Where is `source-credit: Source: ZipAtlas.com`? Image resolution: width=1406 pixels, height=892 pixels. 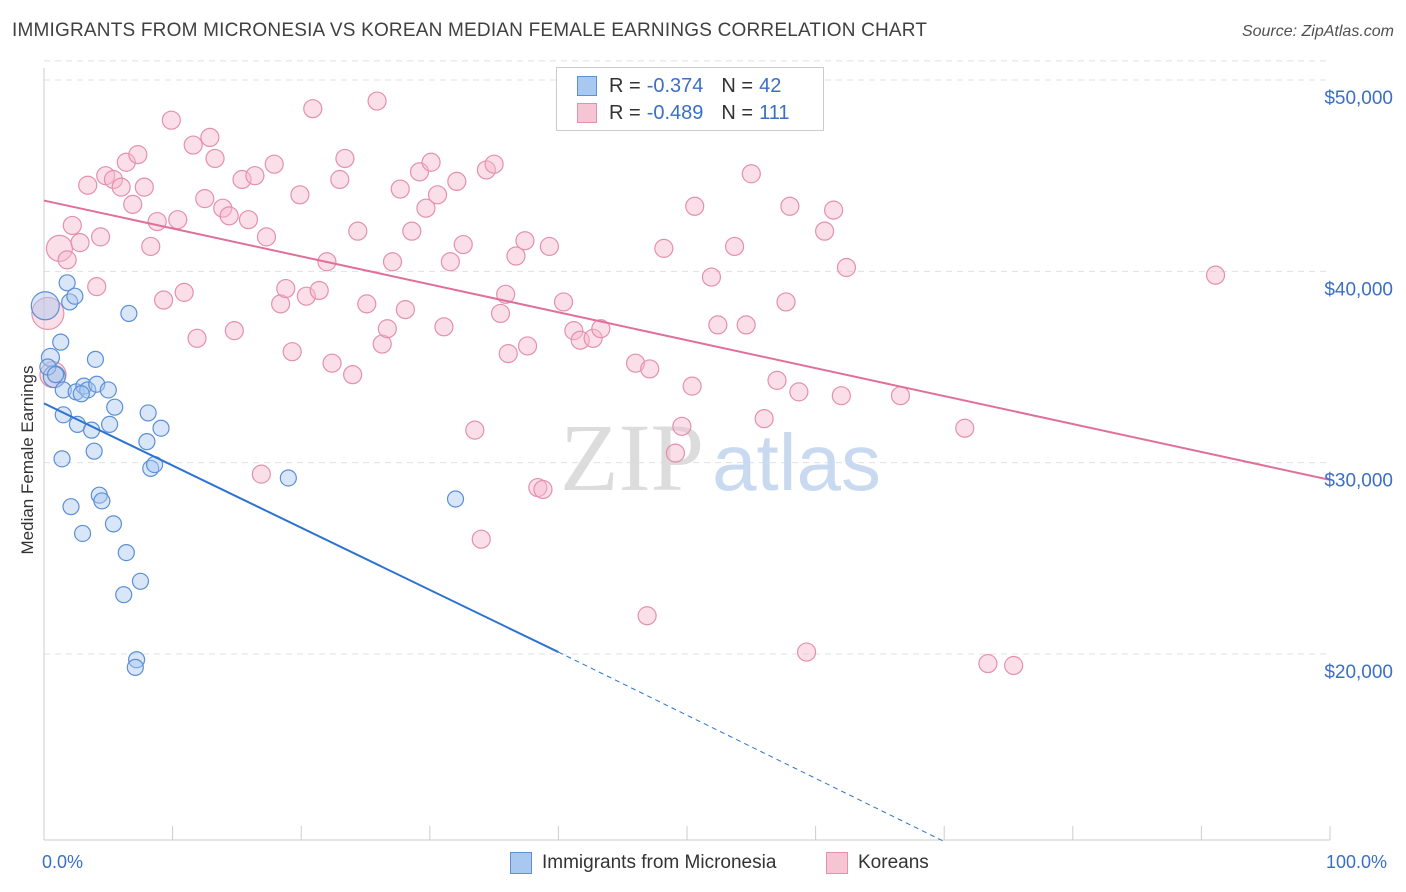
source-credit: Source: ZipAtlas.com is located at coordinates (1317, 31).